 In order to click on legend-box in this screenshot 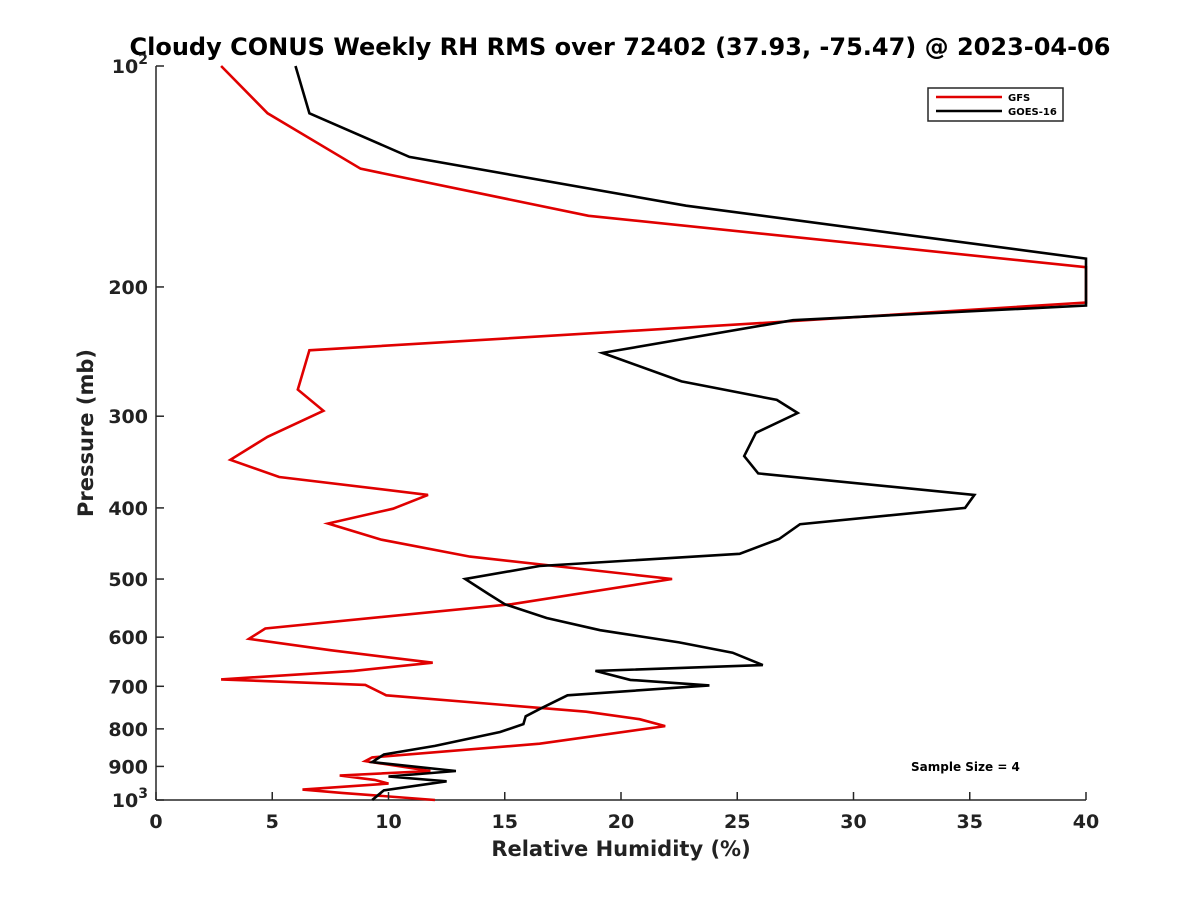, I will do `click(995, 104)`.